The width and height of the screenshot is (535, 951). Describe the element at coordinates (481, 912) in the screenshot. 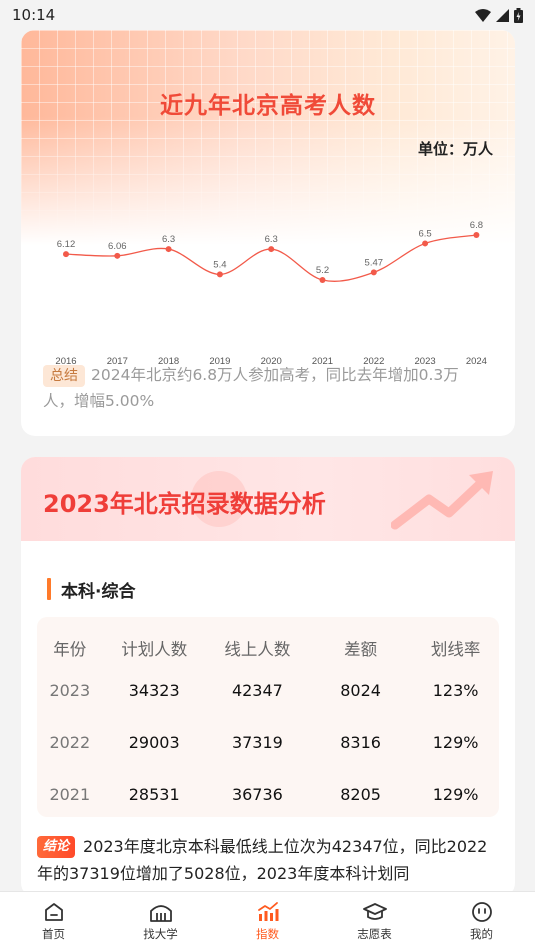

I see `profile-face-icon` at that location.